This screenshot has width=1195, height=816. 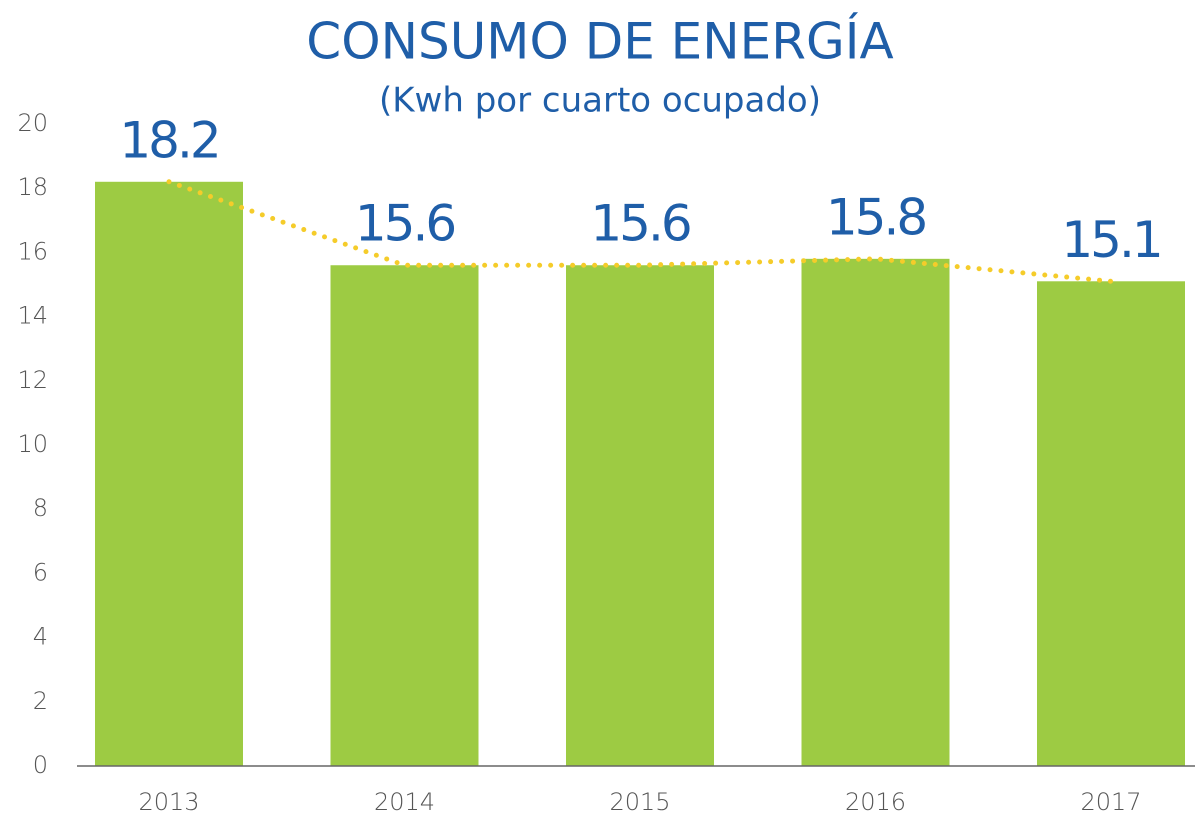 I want to click on x-tick-label: 2016, so click(x=875, y=802).